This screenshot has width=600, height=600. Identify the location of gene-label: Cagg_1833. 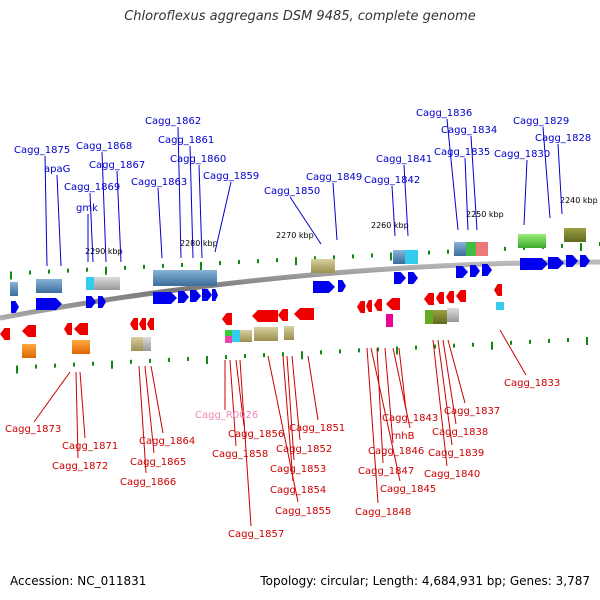
(532, 383).